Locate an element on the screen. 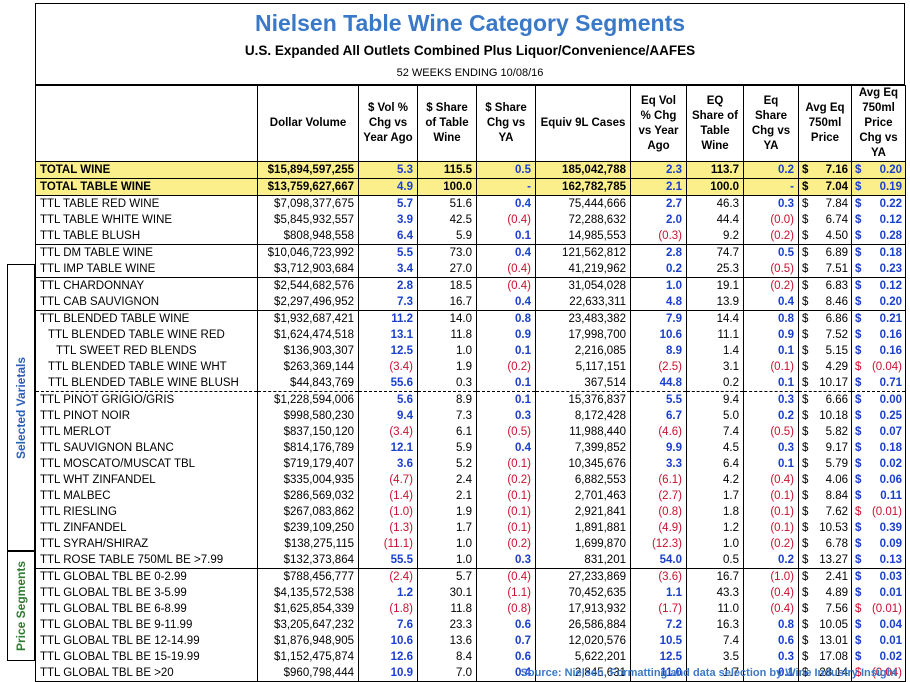  cell-value: 0.22 is located at coordinates (890, 203).